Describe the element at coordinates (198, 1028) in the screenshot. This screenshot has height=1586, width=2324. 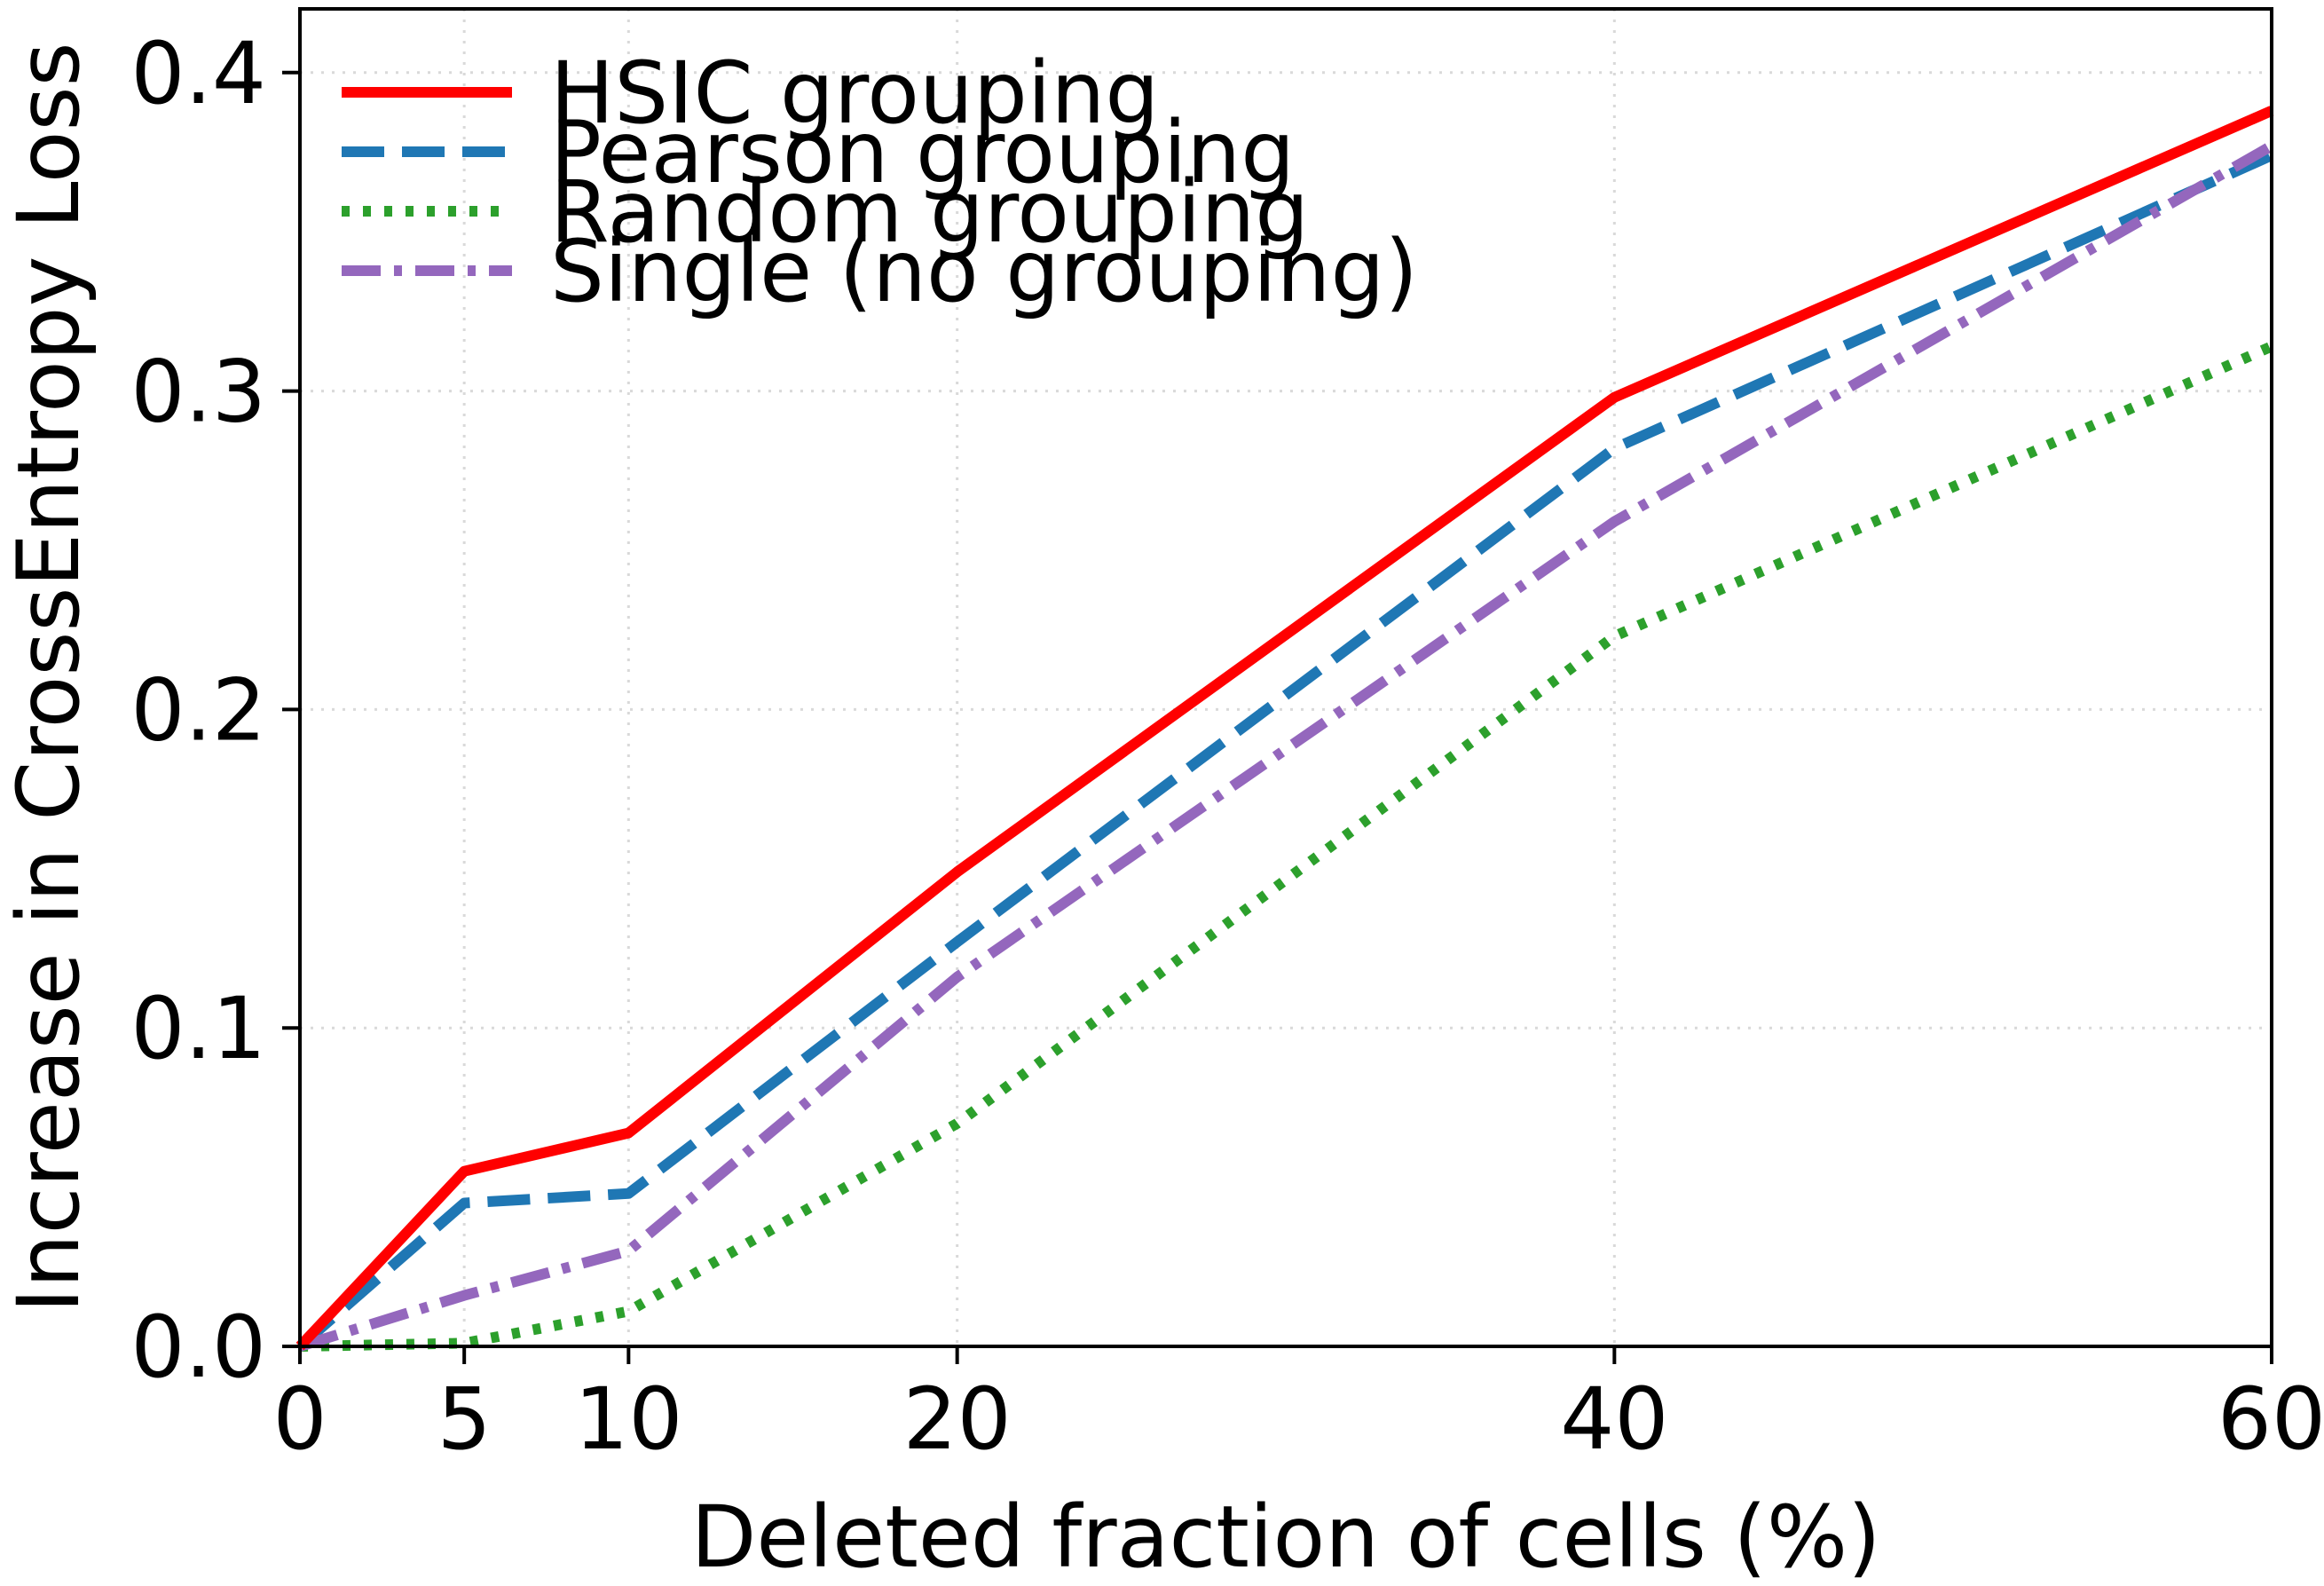
I see `y-tick-label: 0.1` at that location.